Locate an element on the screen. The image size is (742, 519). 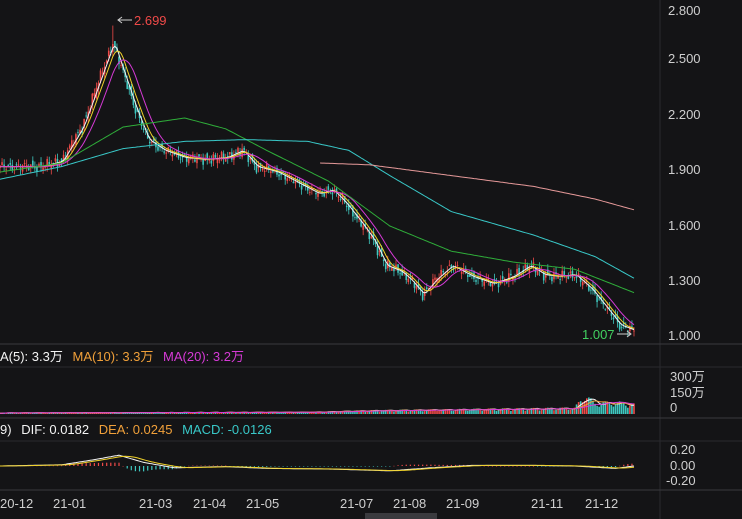
chart-scrollbar-thumb is located at coordinates (401, 516).